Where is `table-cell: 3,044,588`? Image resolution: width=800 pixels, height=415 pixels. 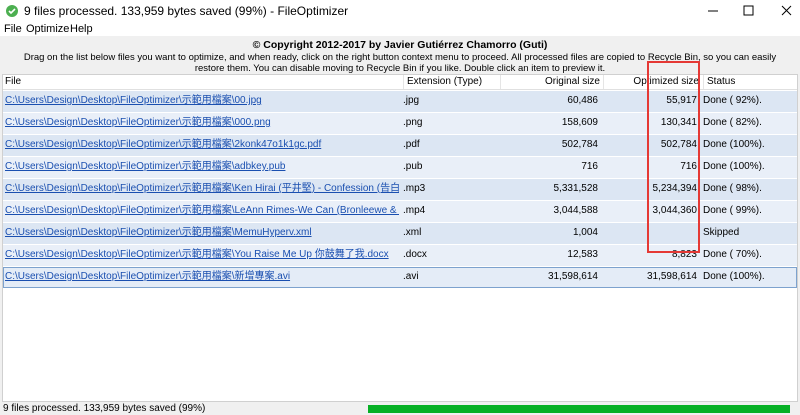
table-cell: 3,044,588 is located at coordinates (576, 210).